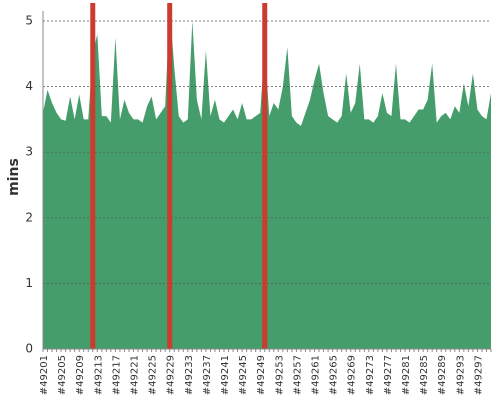 This screenshot has height=404, width=500. What do you see at coordinates (171, 375) in the screenshot?
I see `x-tick-label: #49229` at bounding box center [171, 375].